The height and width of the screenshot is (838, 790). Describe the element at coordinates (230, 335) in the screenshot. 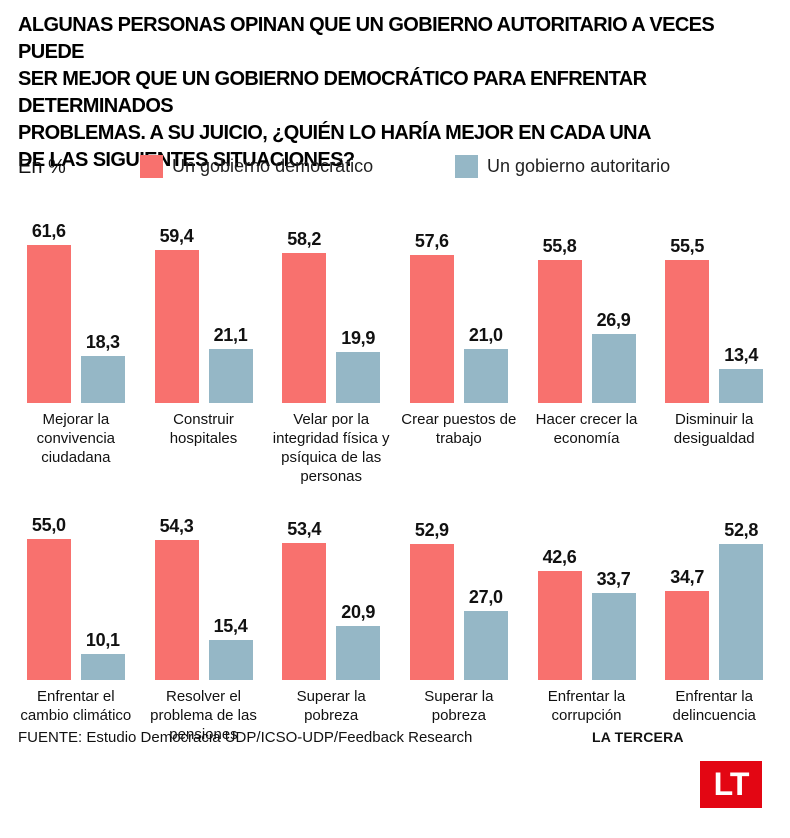

I see `bar-value-label: 21,1` at that location.